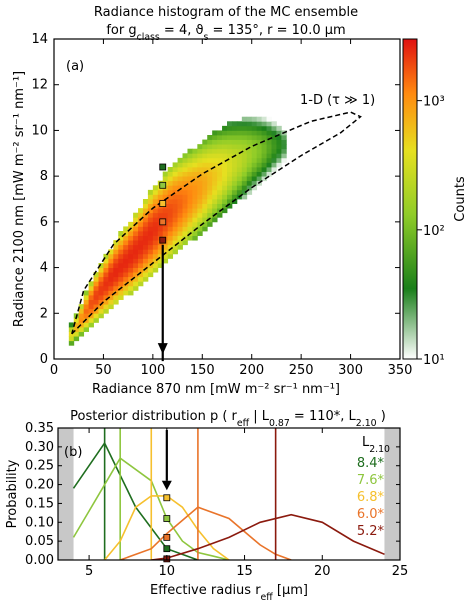 This screenshot has width=469, height=600. Describe the element at coordinates (371, 497) in the screenshot. I see `legend-entry: 6.8*` at that location.